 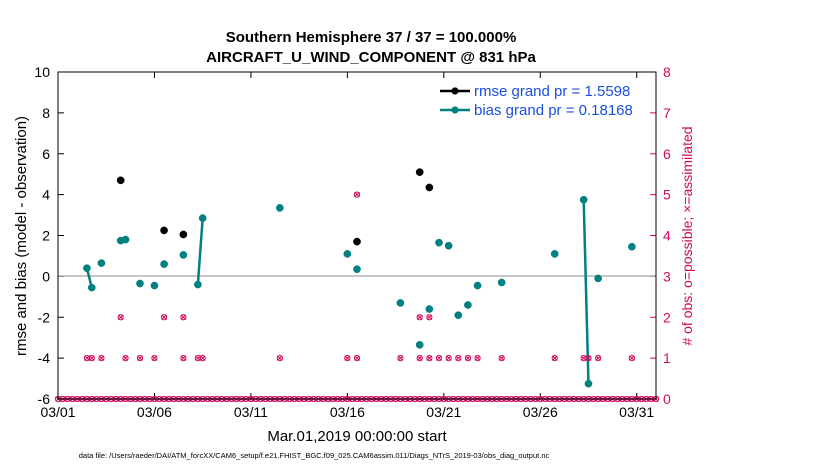 What do you see at coordinates (44, 399) in the screenshot?
I see `y-tick-label: -6` at bounding box center [44, 399].